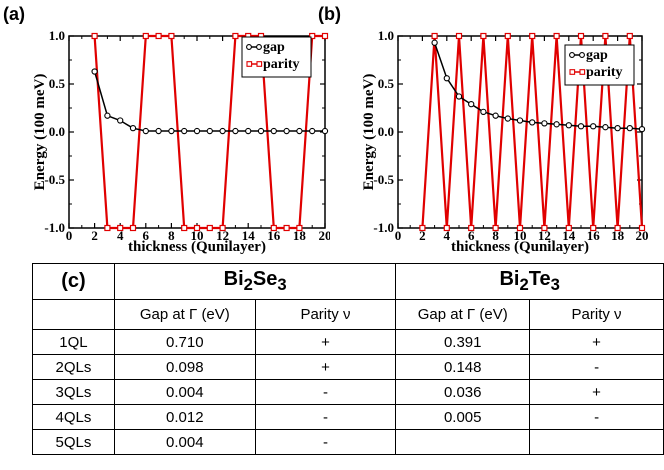 This screenshot has width=664, height=470. Describe the element at coordinates (73, 392) in the screenshot. I see `row-label: 3QLs` at that location.